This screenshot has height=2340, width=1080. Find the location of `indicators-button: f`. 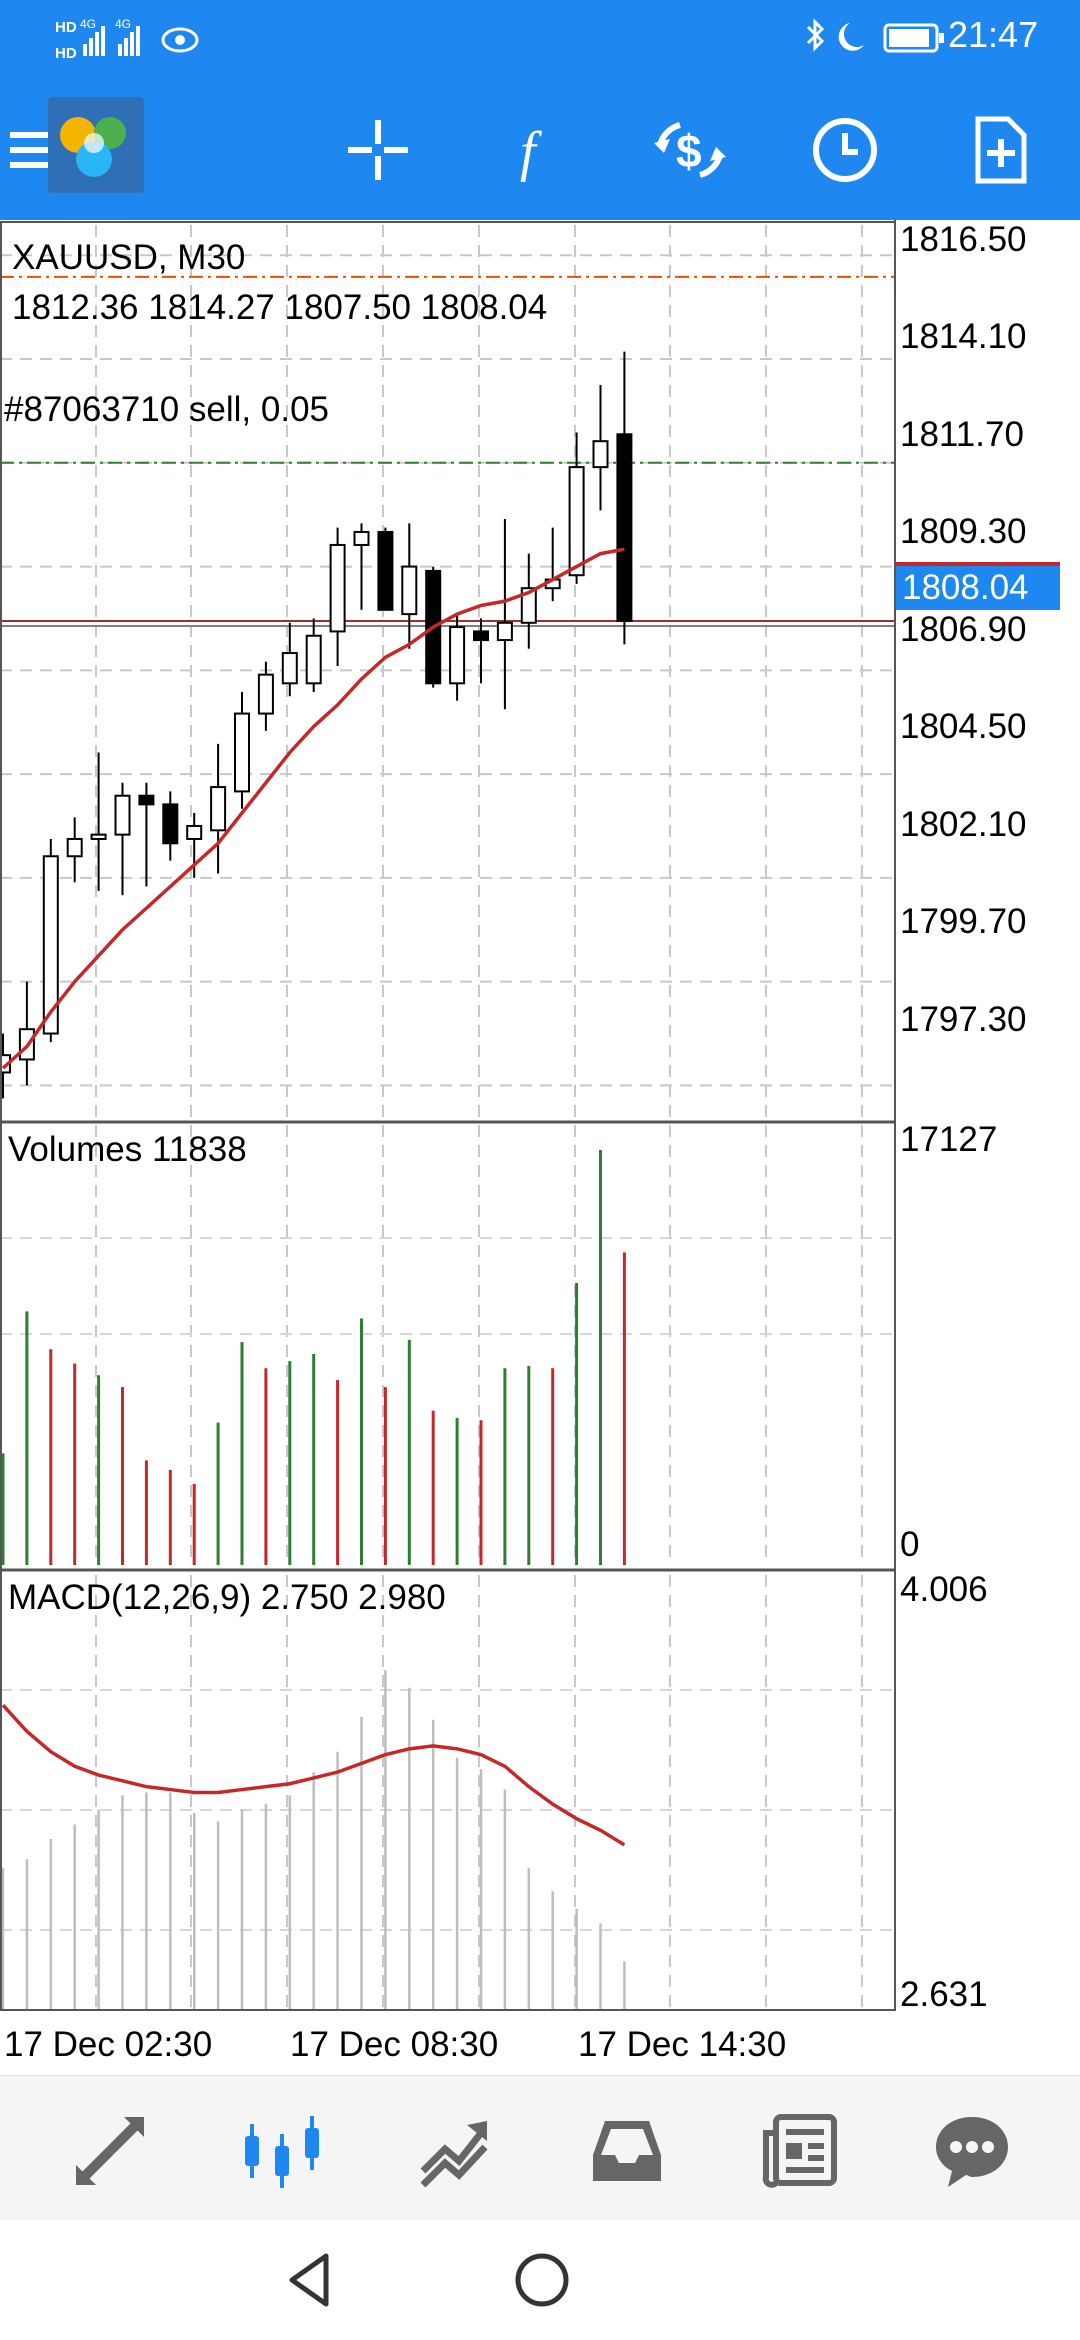

indicators-button: f is located at coordinates (535, 150).